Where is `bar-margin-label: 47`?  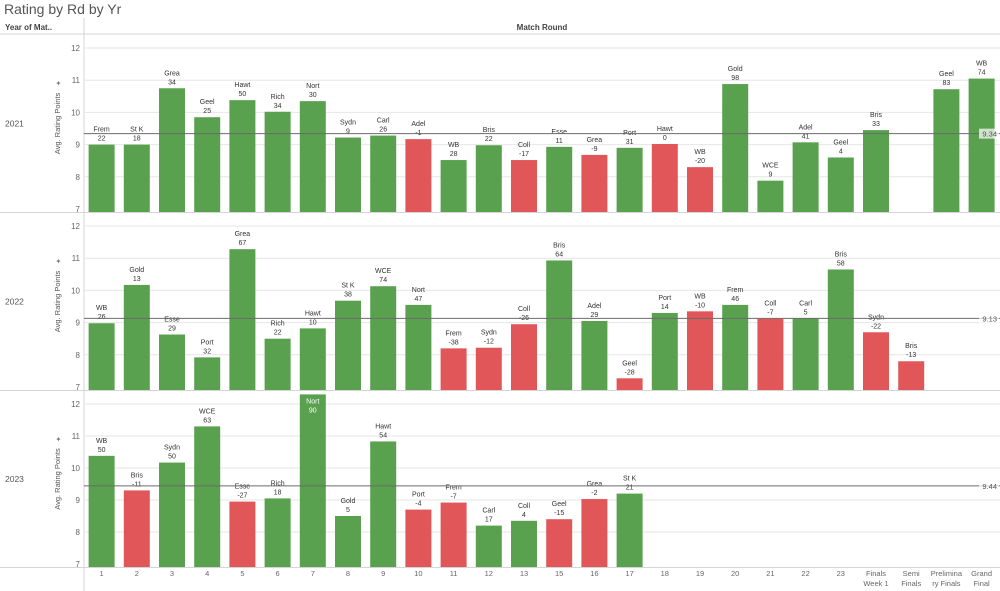 bar-margin-label: 47 is located at coordinates (419, 299).